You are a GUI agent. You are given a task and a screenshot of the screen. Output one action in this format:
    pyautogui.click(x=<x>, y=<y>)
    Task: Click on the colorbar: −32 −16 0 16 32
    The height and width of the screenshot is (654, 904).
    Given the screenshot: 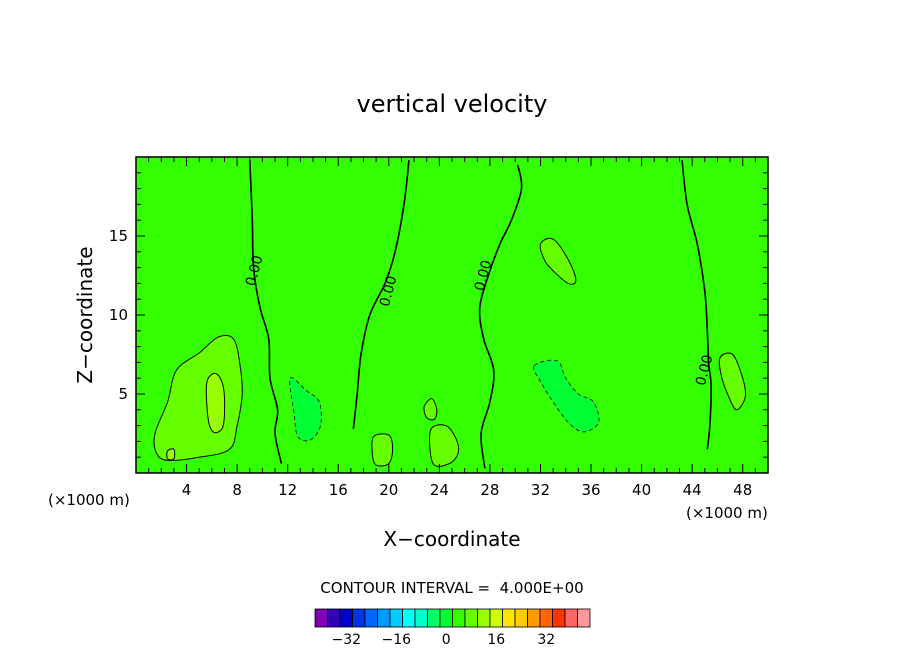 What is the action you would take?
    pyautogui.click(x=452, y=628)
    